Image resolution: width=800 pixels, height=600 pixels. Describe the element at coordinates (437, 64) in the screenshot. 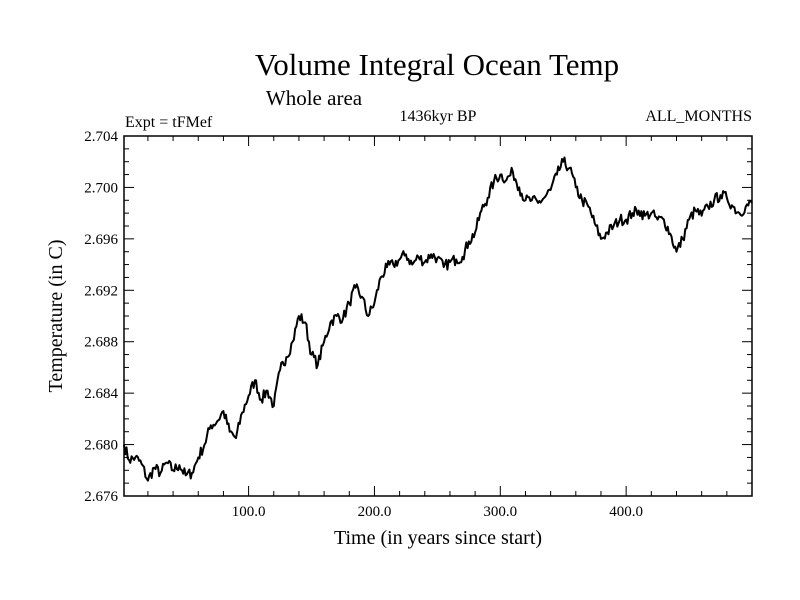

I see `chart-title: Volume Integral Ocean Temp` at that location.